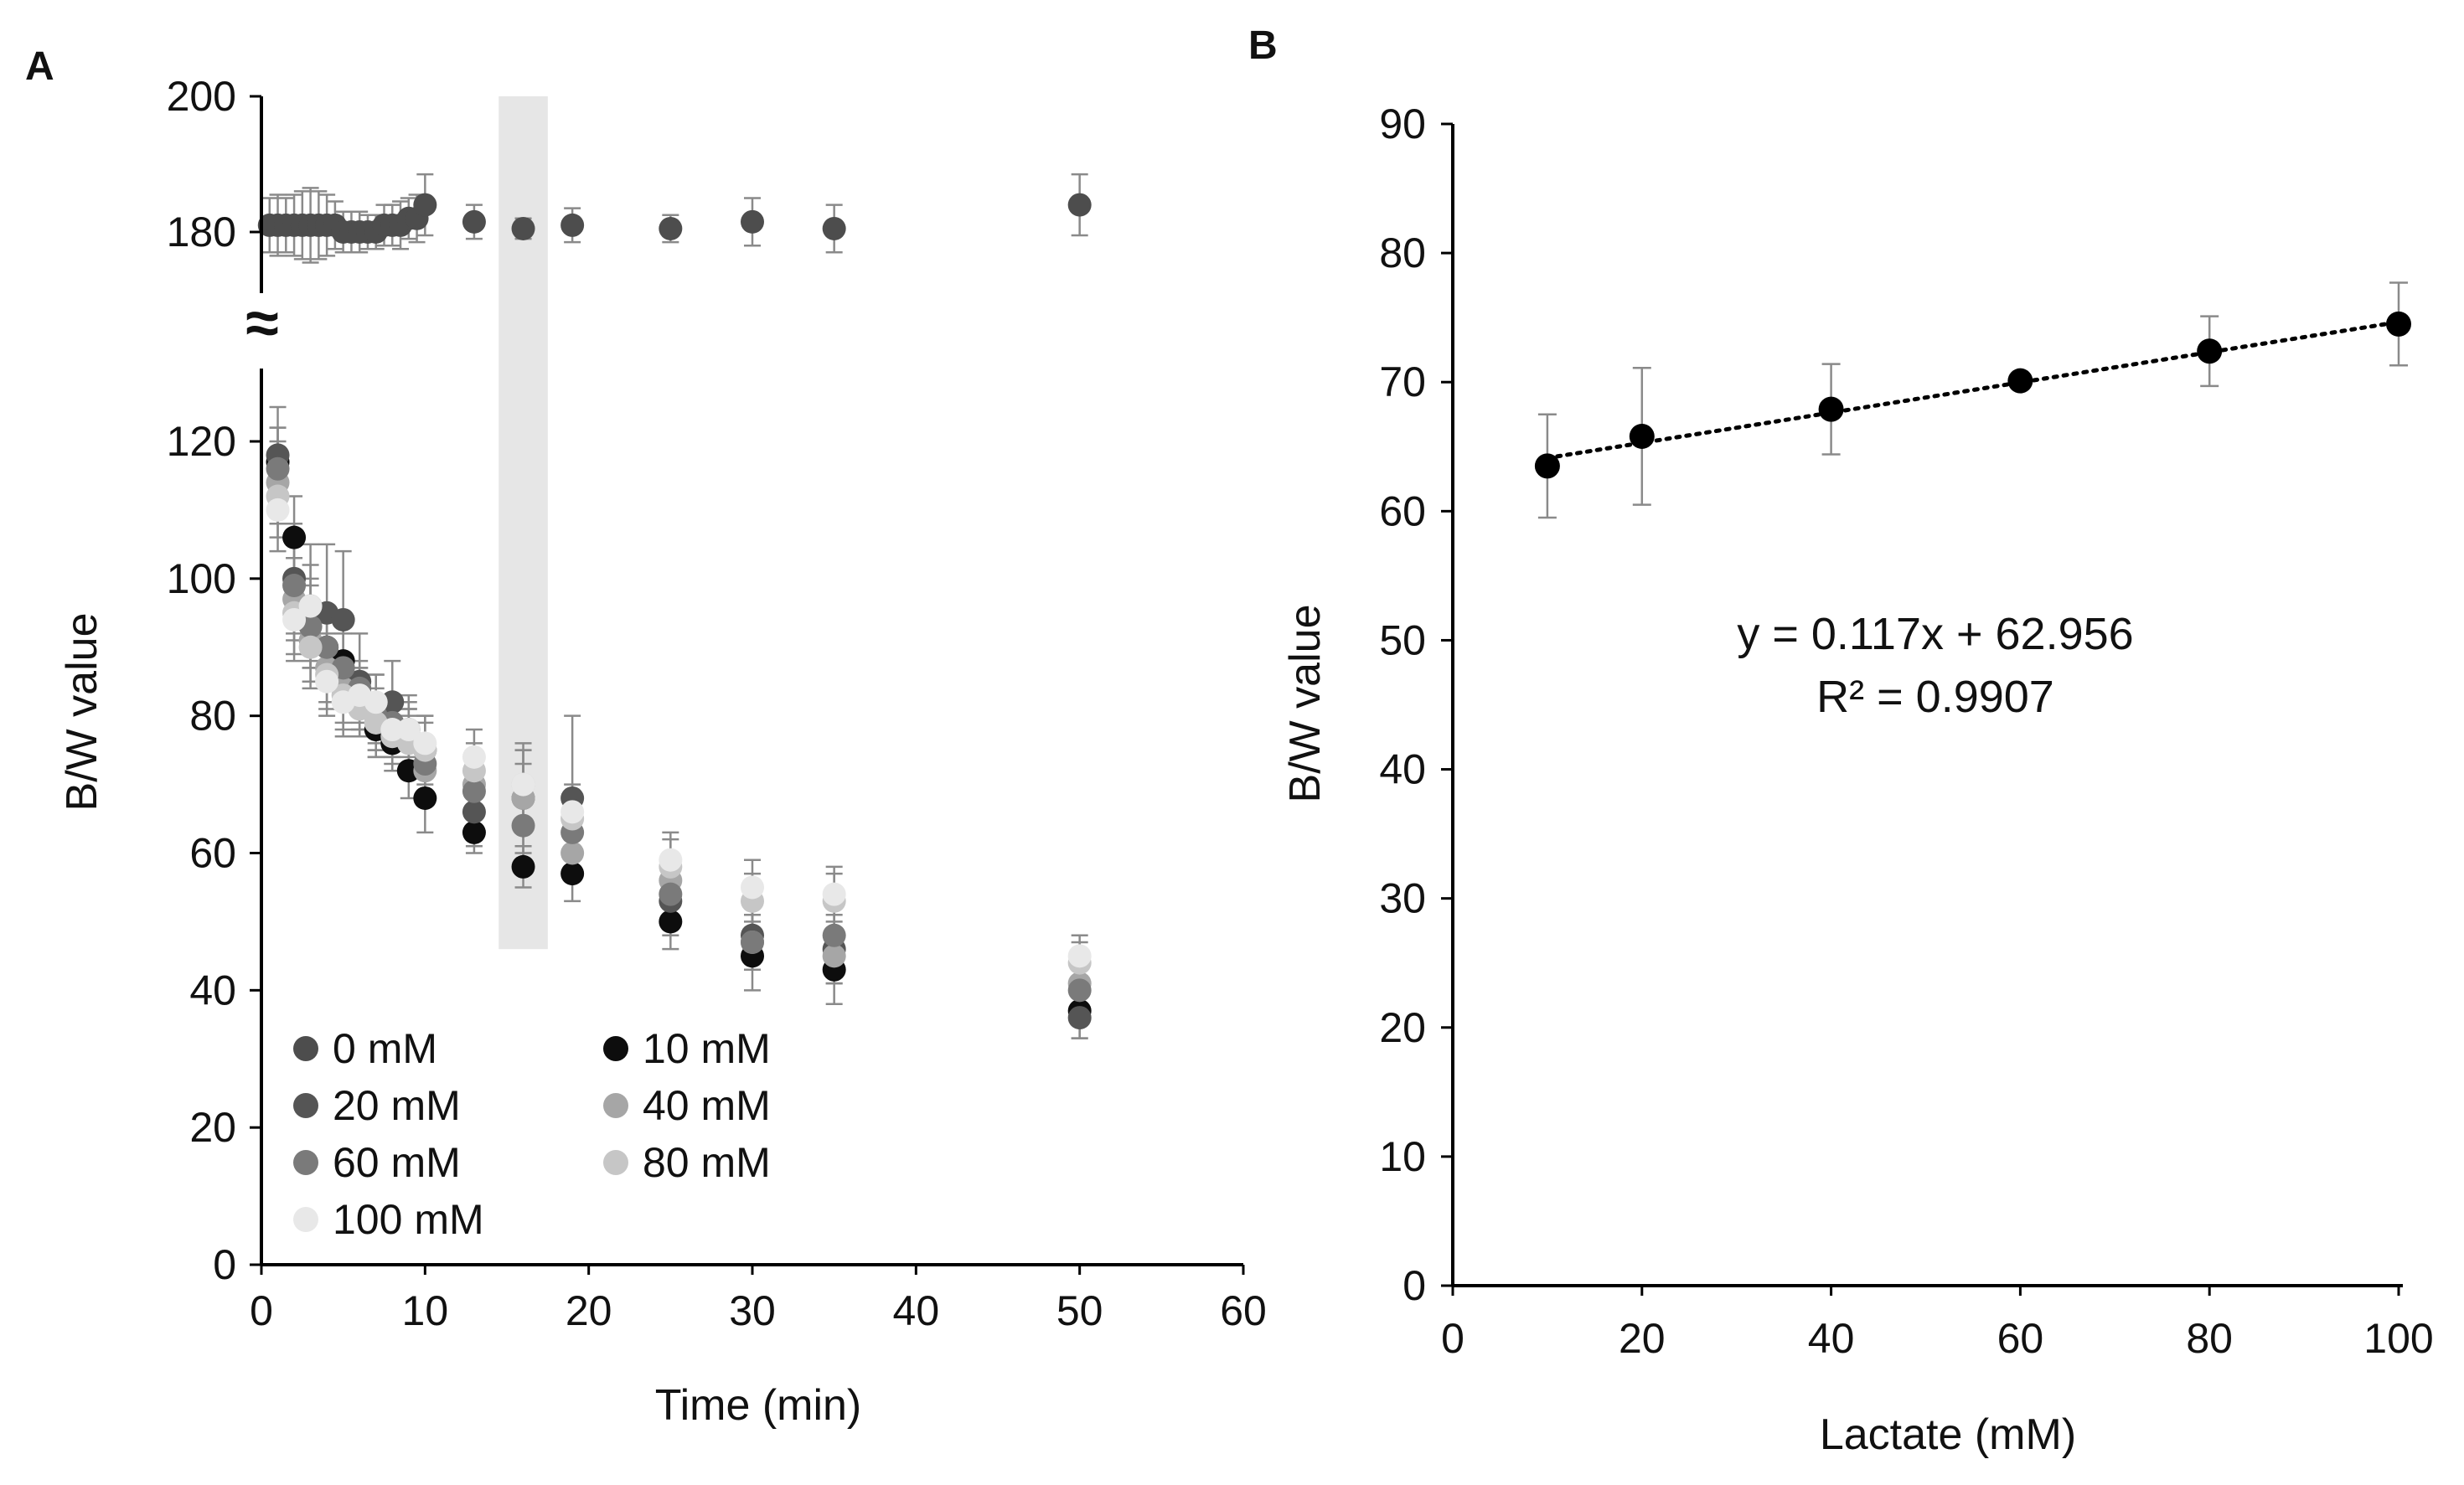 The height and width of the screenshot is (1485, 2464). Describe the element at coordinates (1935, 634) in the screenshot. I see `trendline-equation: y = 0.117x + 62.956` at that location.